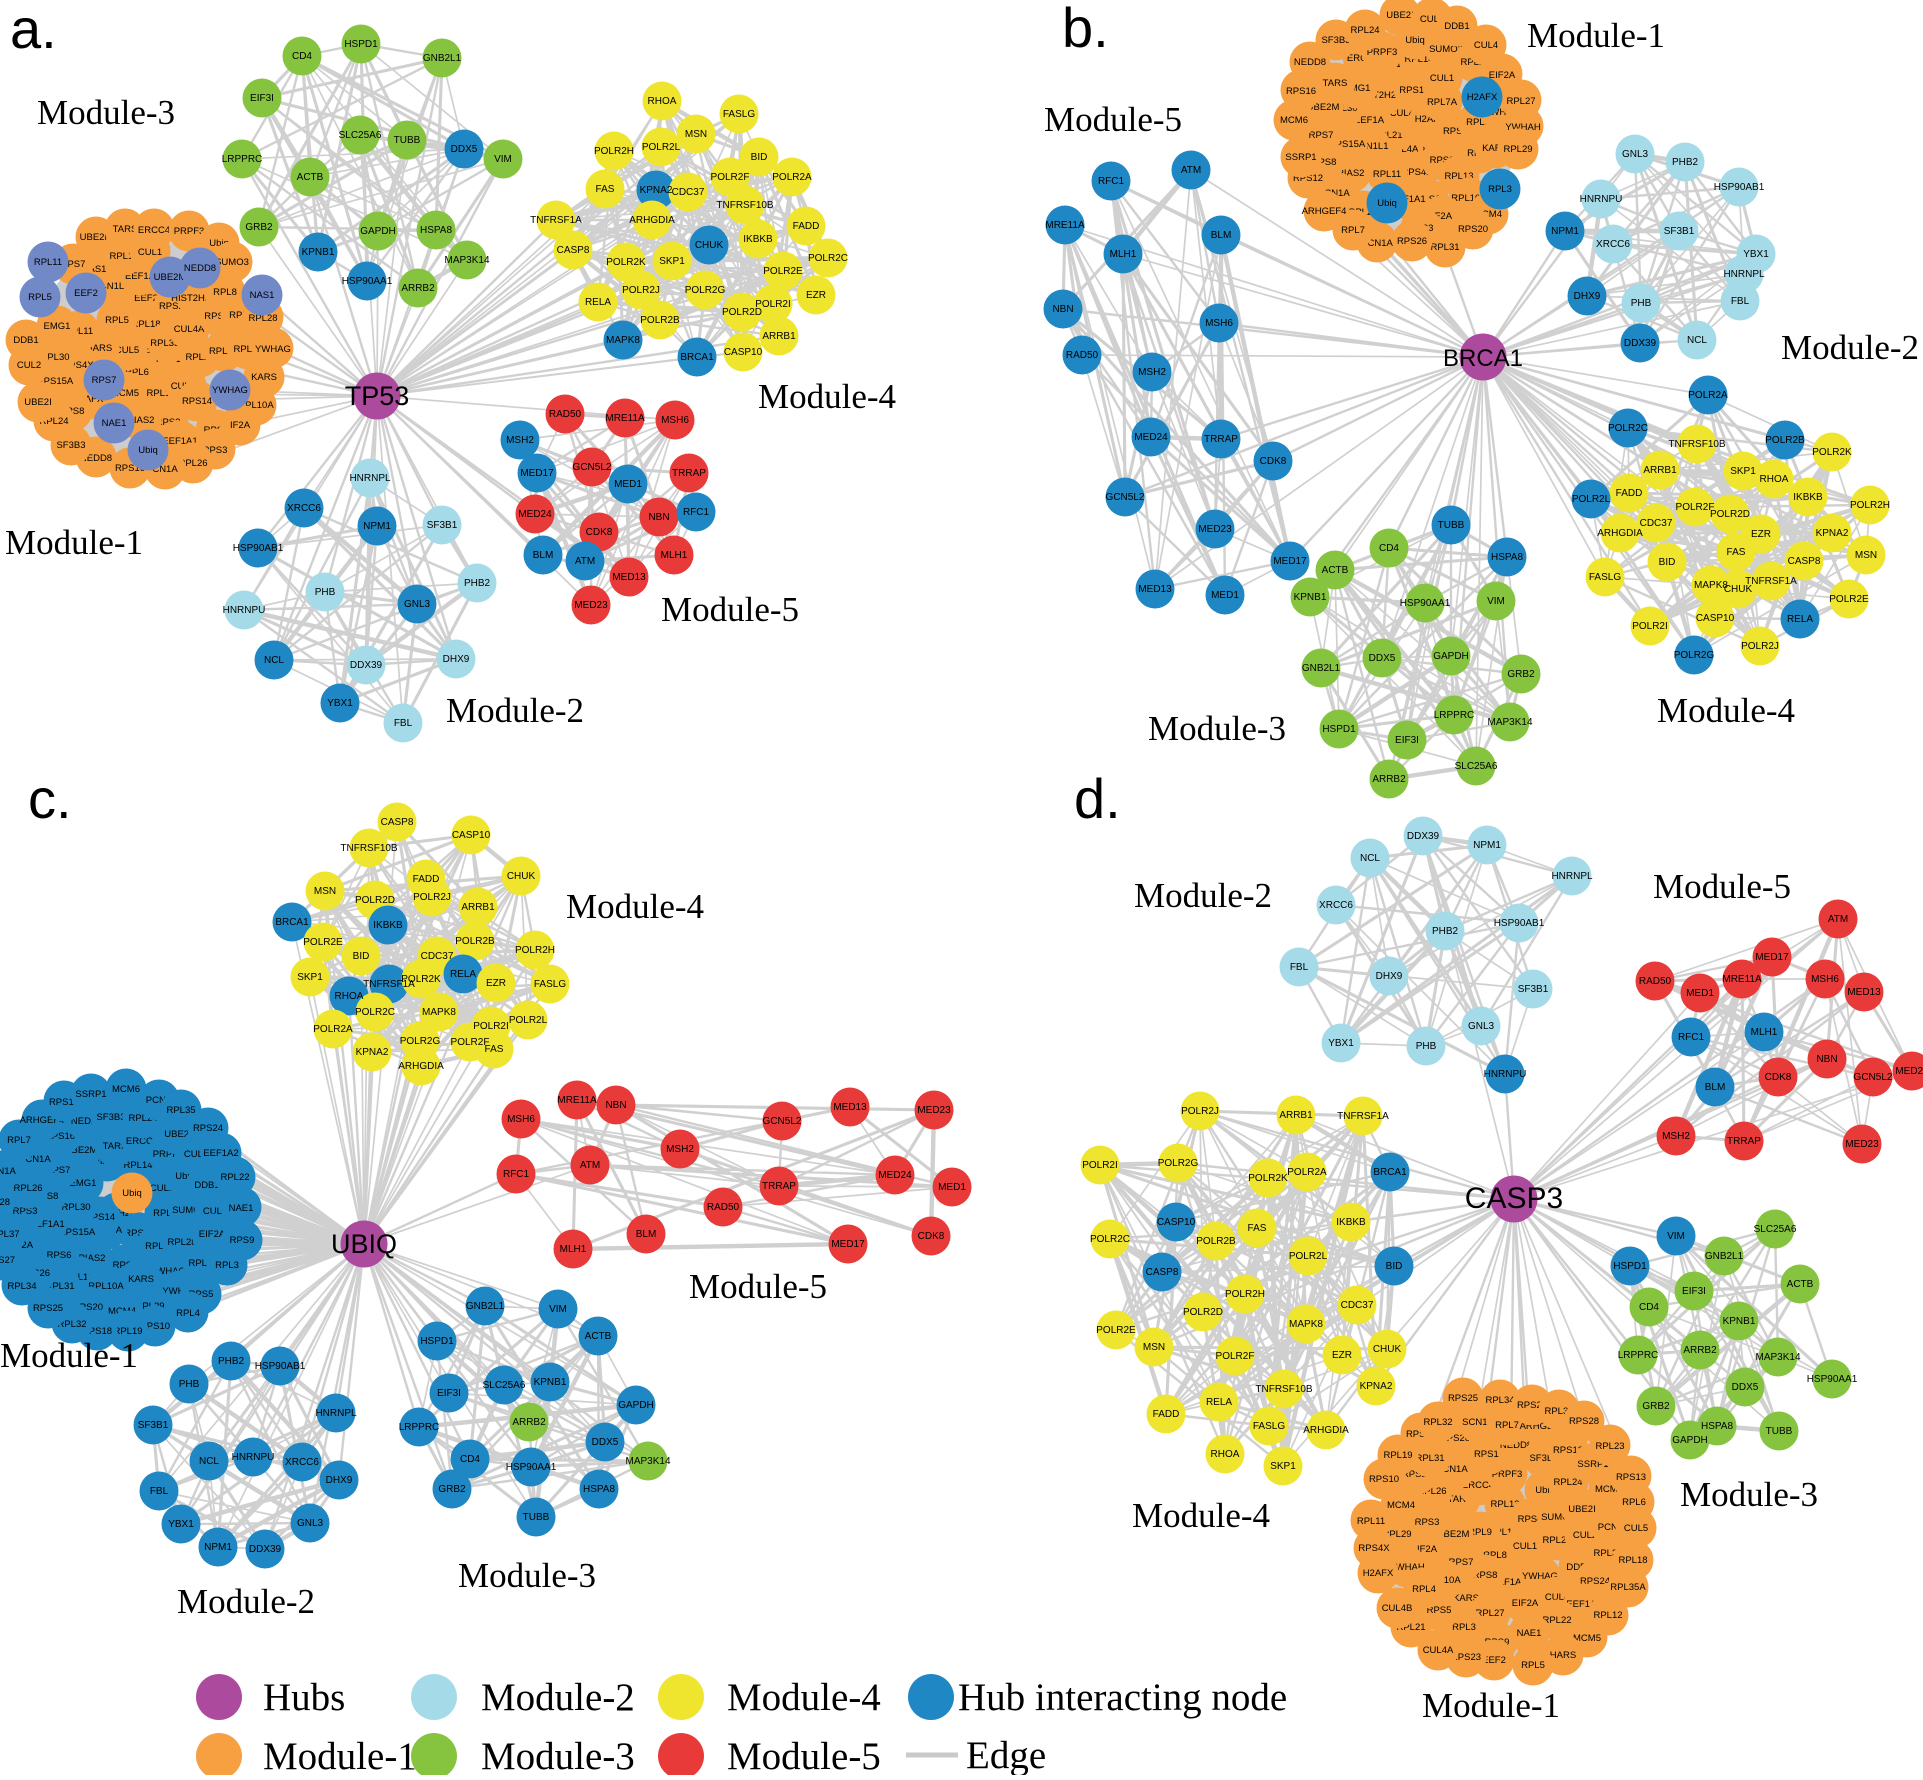 The image size is (1923, 1780). Describe the element at coordinates (1581, 1509) in the screenshot. I see `svg-text: UBE2I` at that location.